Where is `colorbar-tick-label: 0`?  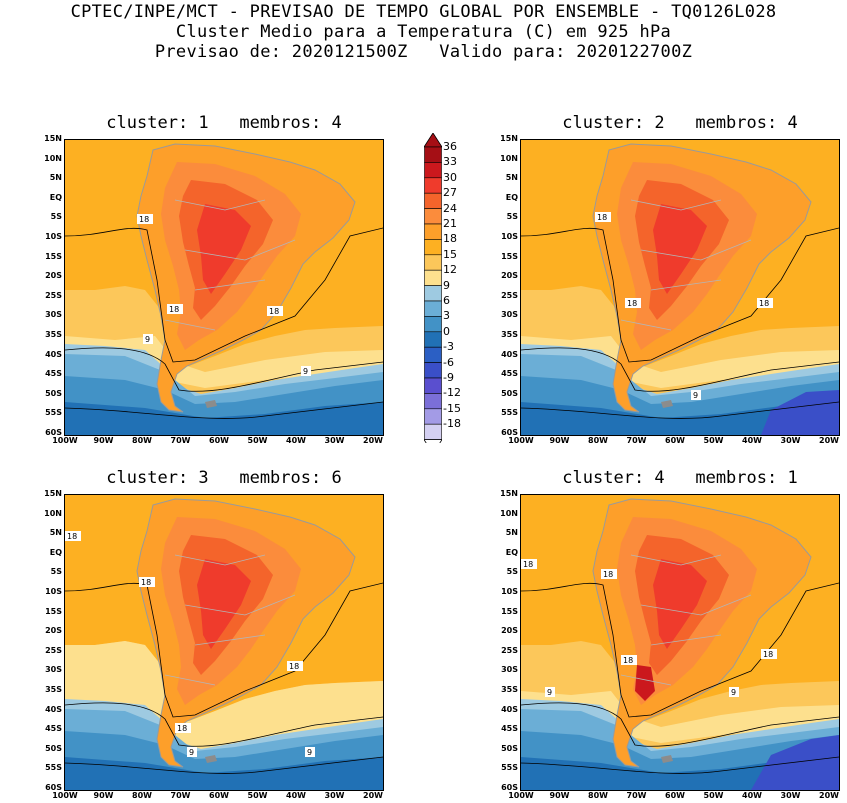
colorbar-tick-label: 0 is located at coordinates (446, 331).